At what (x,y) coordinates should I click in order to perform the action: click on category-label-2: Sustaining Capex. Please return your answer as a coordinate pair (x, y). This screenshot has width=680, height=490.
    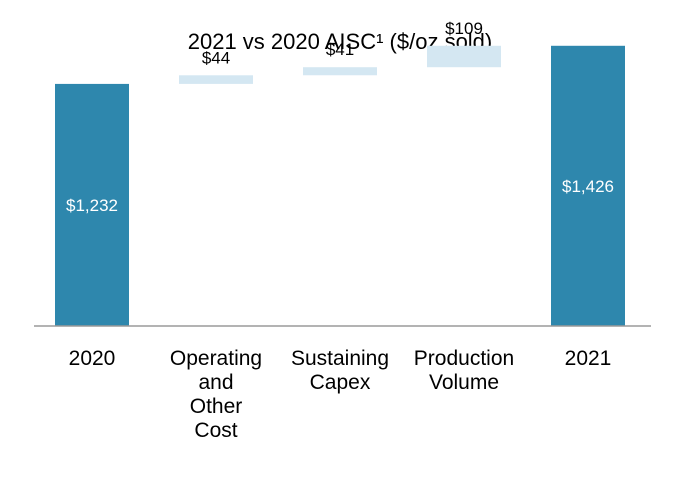
    Looking at the image, I should click on (340, 370).